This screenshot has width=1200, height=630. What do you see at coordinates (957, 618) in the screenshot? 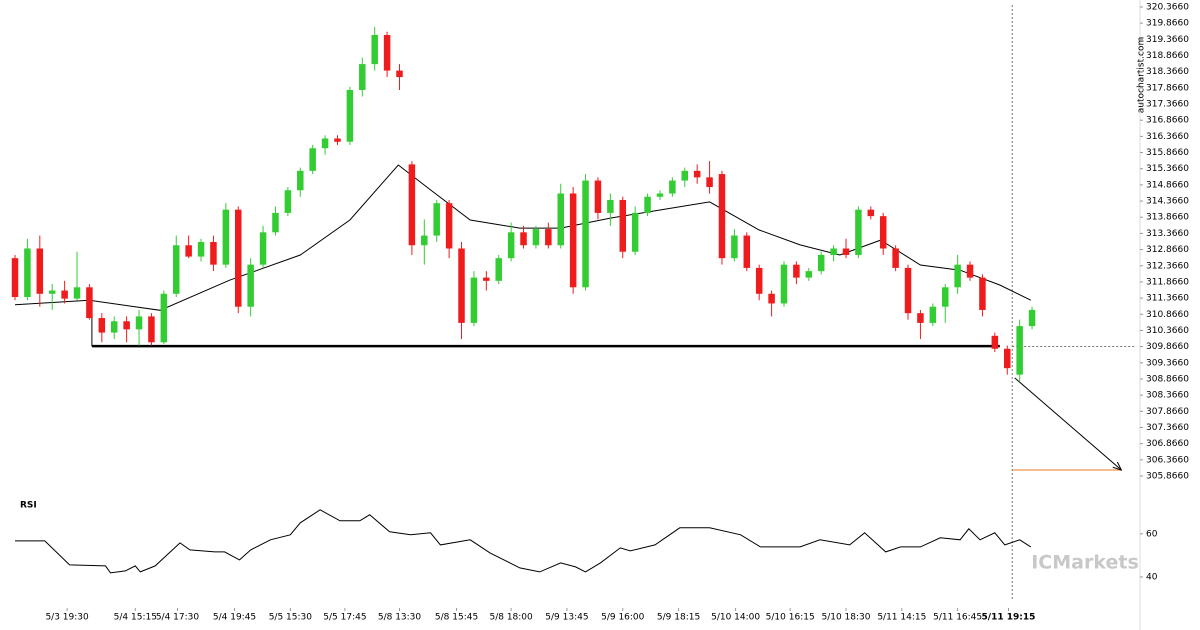
I see `x-tick-label: 5/11 16:45` at bounding box center [957, 618].